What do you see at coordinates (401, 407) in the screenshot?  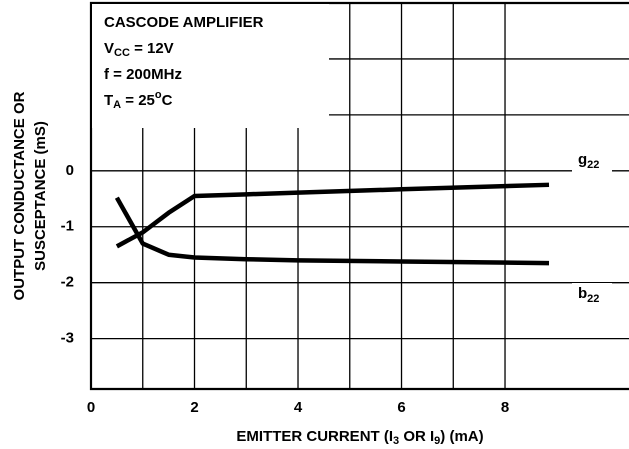 I see `x-tick-label: 6` at bounding box center [401, 407].